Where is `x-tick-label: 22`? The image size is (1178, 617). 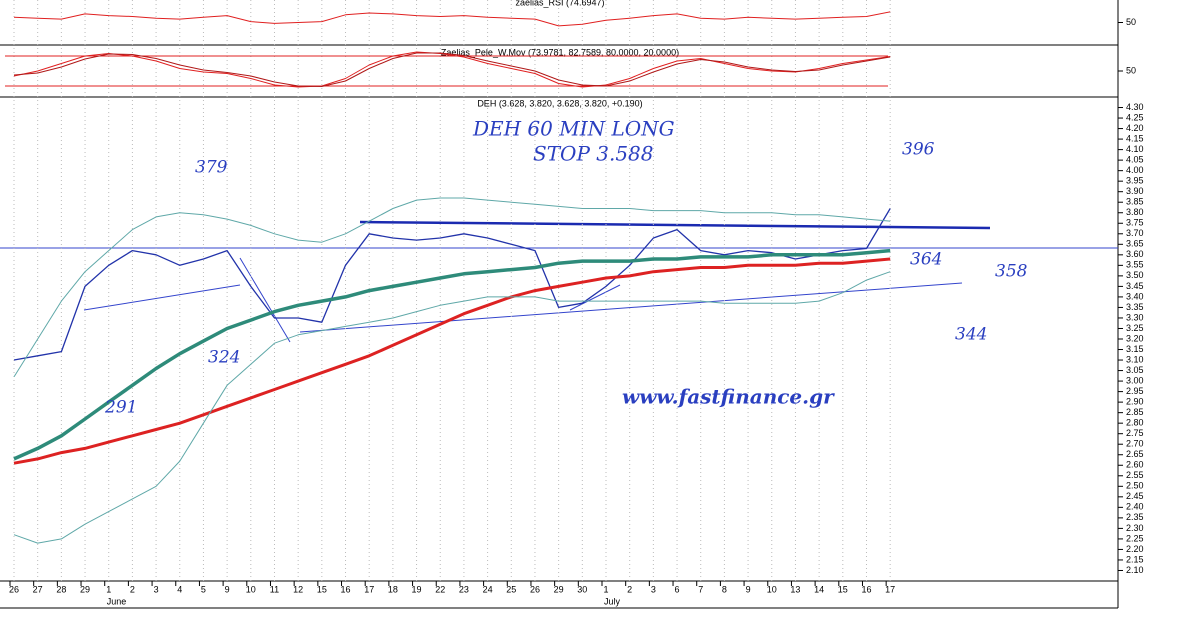
x-tick-label: 22 is located at coordinates (440, 589).